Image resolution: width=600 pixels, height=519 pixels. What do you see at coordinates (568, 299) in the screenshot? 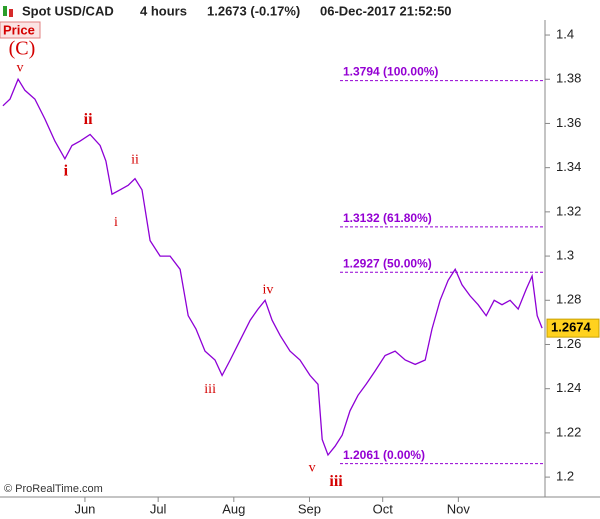
I see `y-tick-label: 1.28` at bounding box center [568, 299].